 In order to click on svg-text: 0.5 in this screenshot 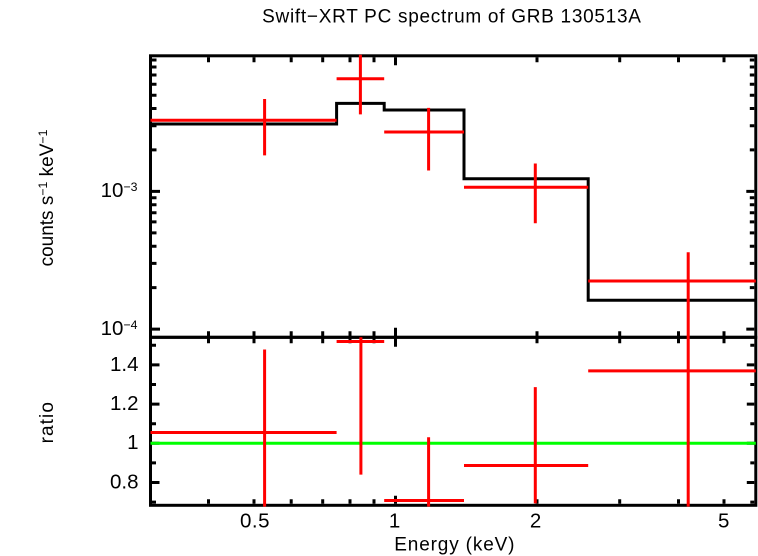, I will do `click(255, 520)`.